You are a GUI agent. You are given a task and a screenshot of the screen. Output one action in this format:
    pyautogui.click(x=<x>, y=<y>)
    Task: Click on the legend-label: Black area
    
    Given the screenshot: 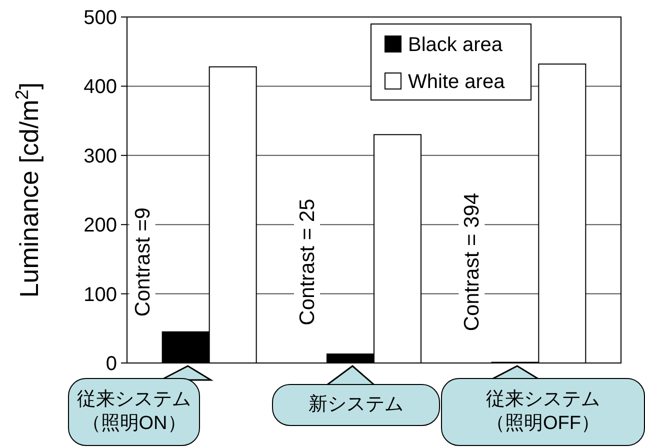 What is the action you would take?
    pyautogui.click(x=456, y=45)
    